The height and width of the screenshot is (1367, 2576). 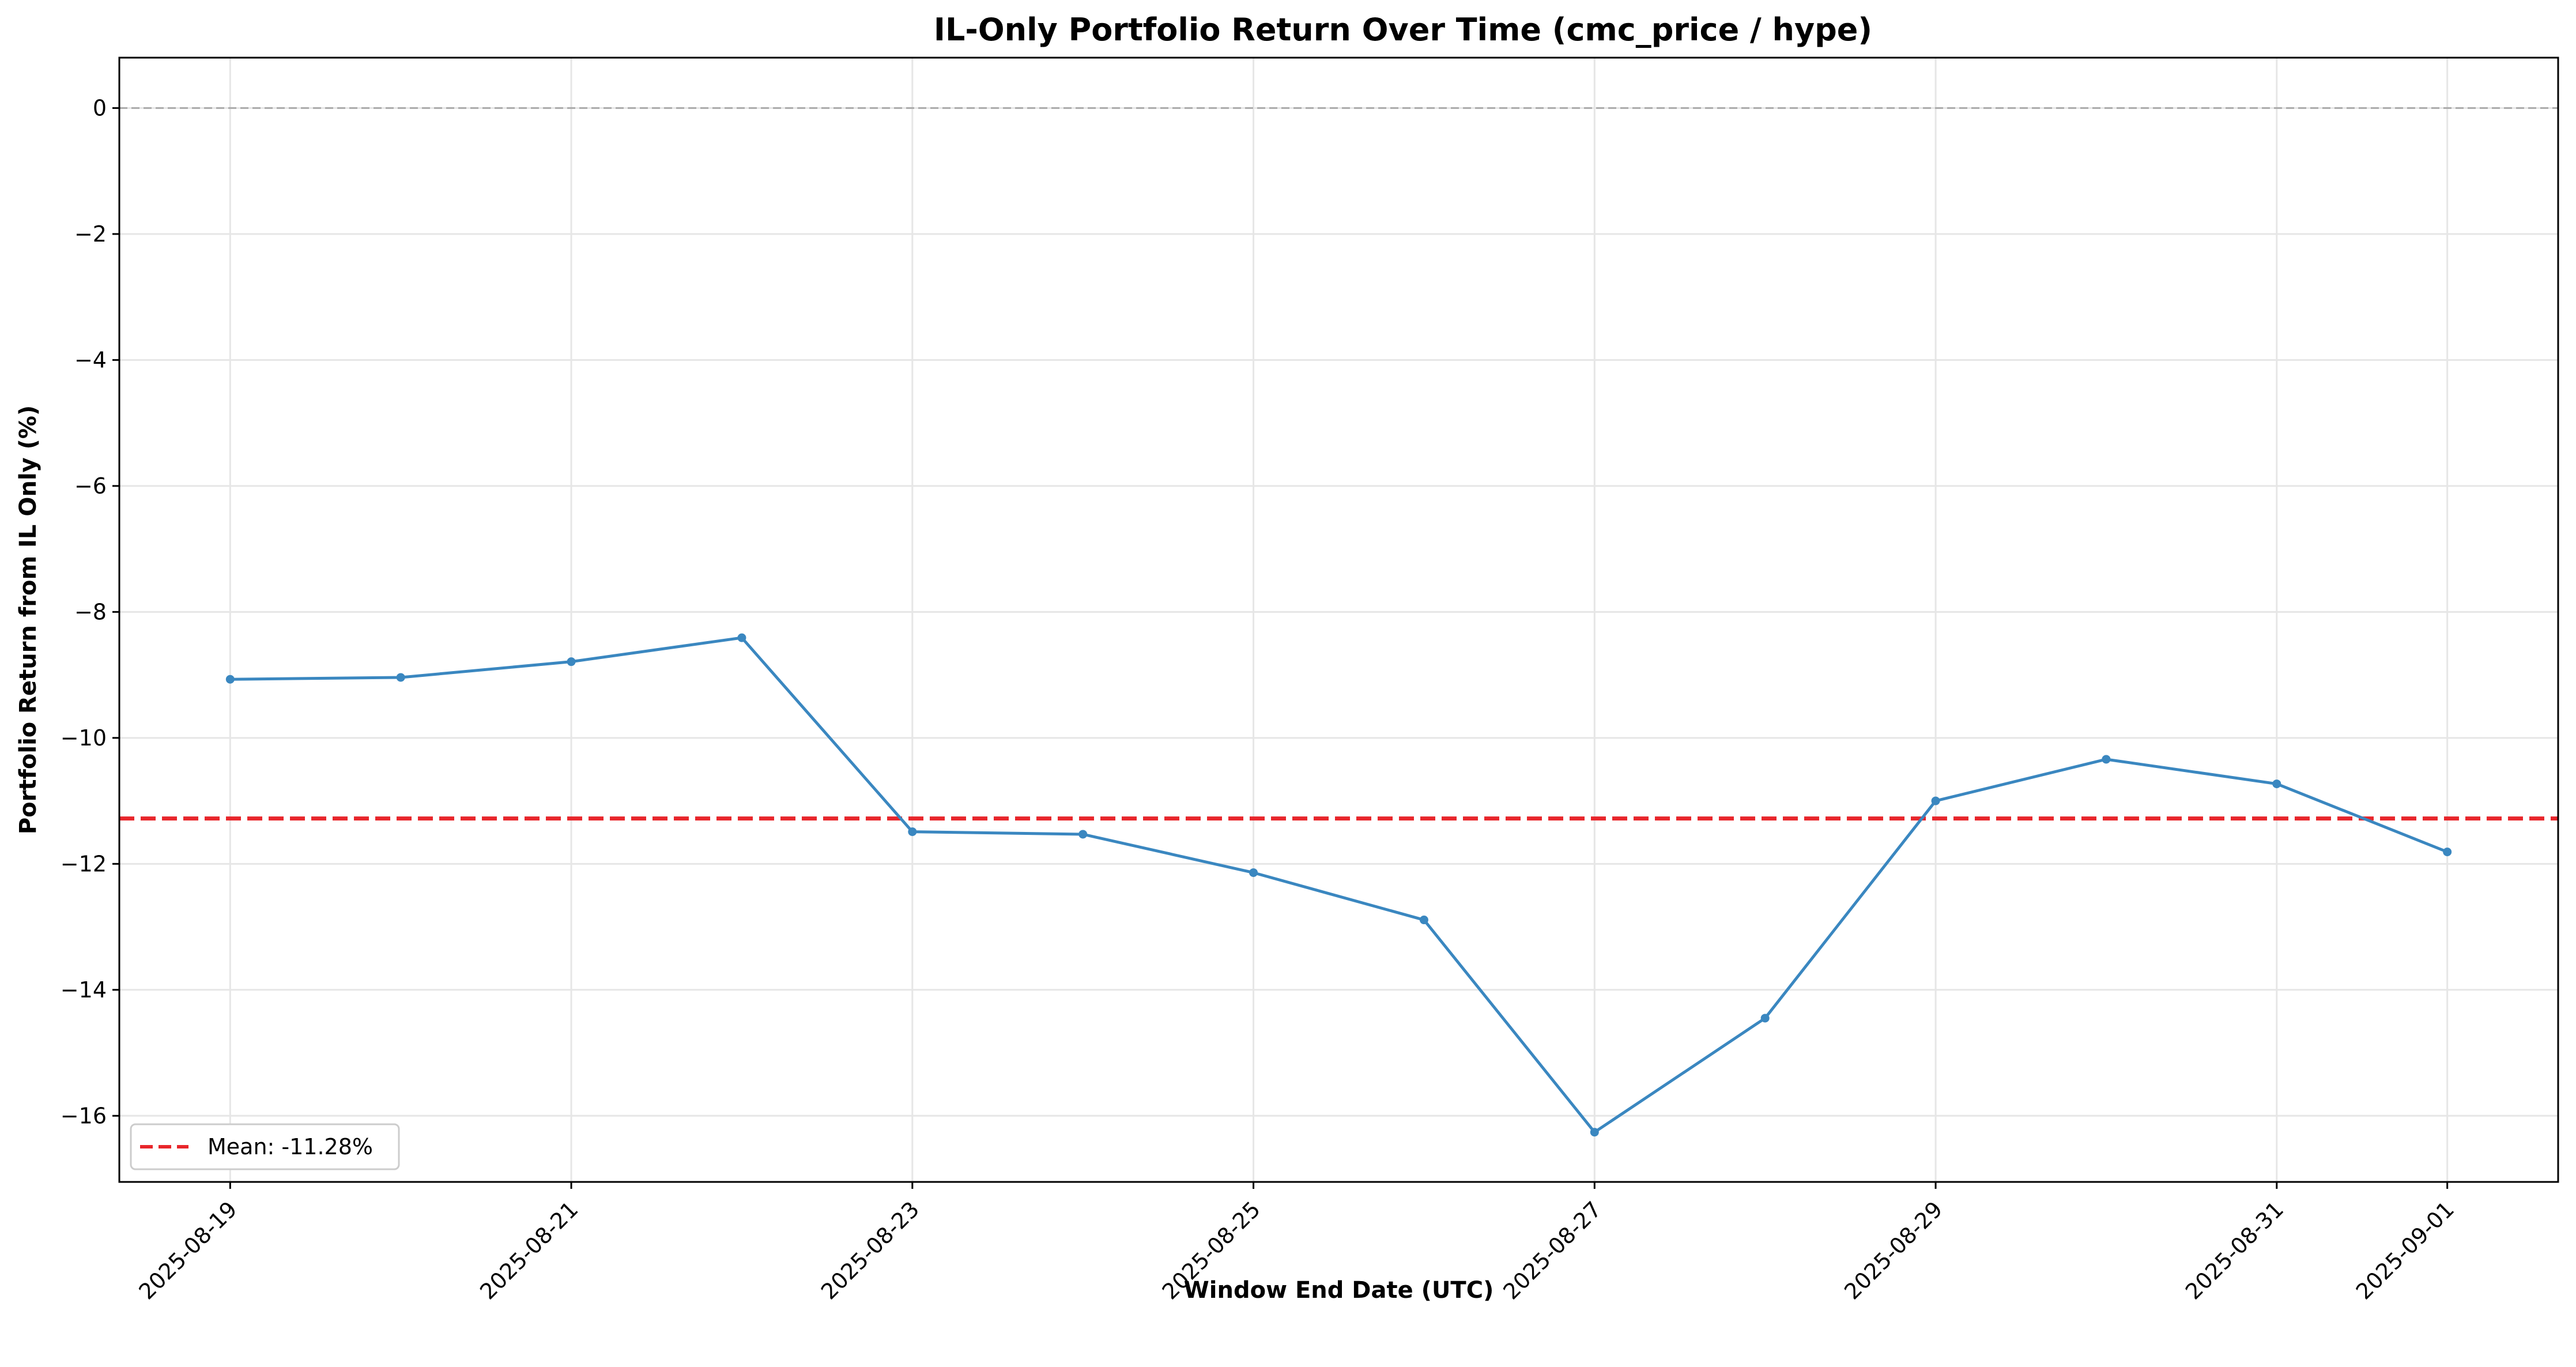 What do you see at coordinates (28, 619) in the screenshot?
I see `y-axis-label: Portfolio Return from IL Only (%)` at bounding box center [28, 619].